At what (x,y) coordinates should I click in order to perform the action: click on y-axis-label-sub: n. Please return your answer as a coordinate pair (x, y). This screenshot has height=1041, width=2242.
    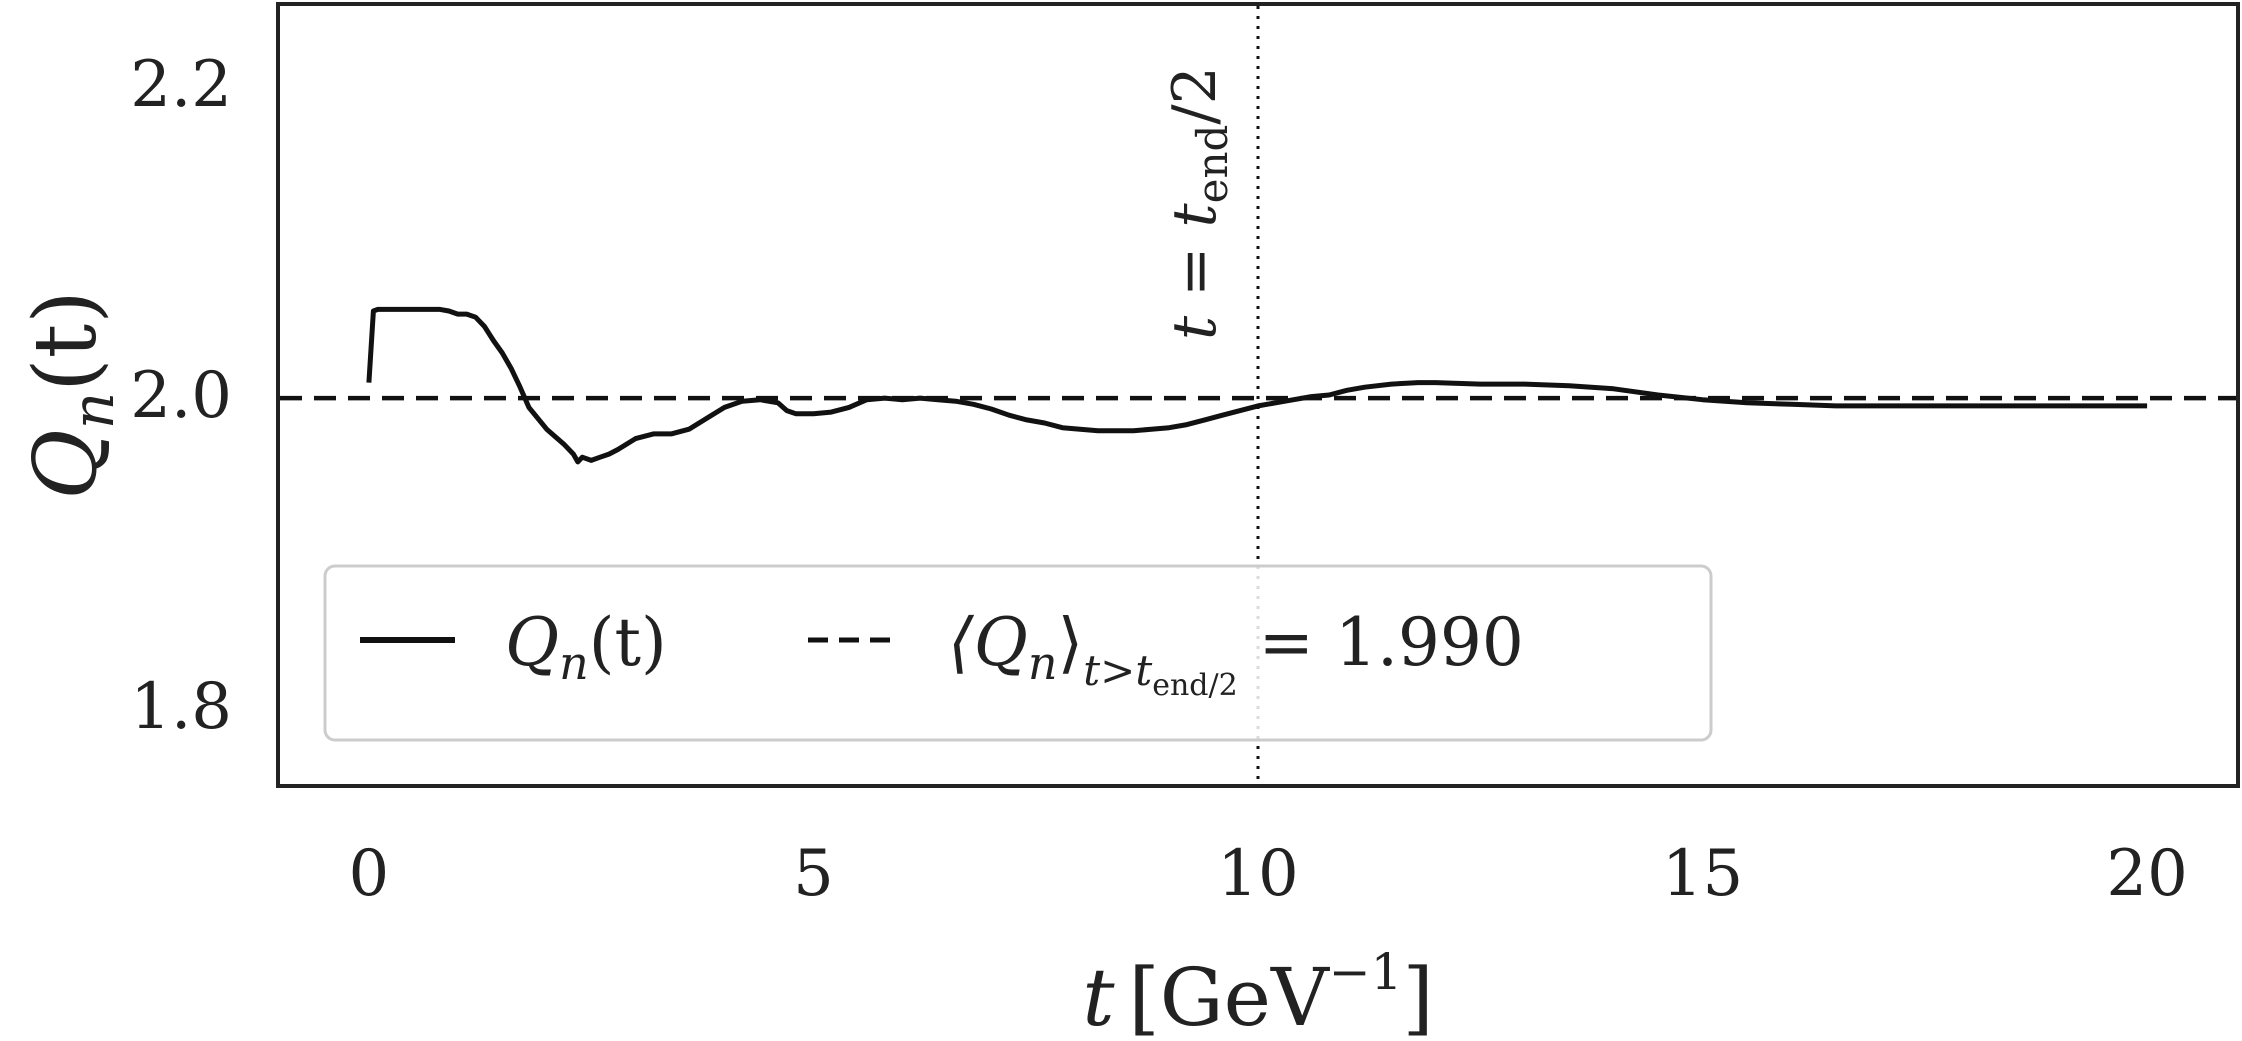
    Looking at the image, I should click on (93, 410).